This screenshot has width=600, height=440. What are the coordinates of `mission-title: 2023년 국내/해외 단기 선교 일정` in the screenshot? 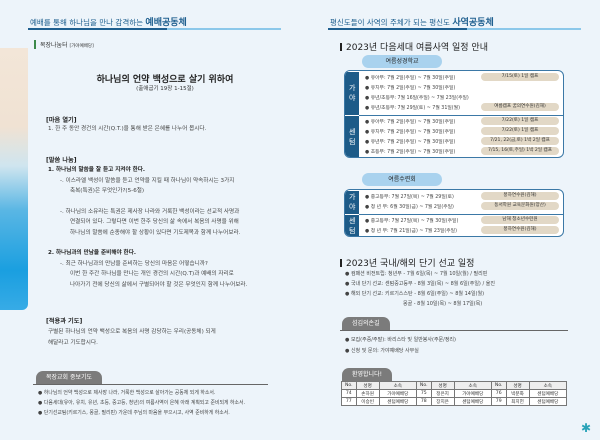 It's located at (407, 262).